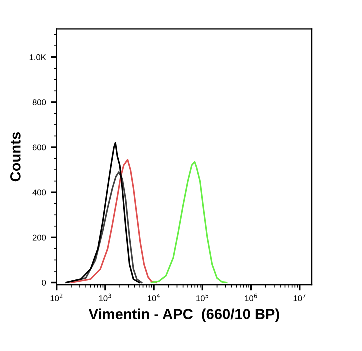 Image resolution: width=362 pixels, height=351 pixels. Describe the element at coordinates (154, 298) in the screenshot. I see `x-tick-label: 10$^{4}$` at that location.